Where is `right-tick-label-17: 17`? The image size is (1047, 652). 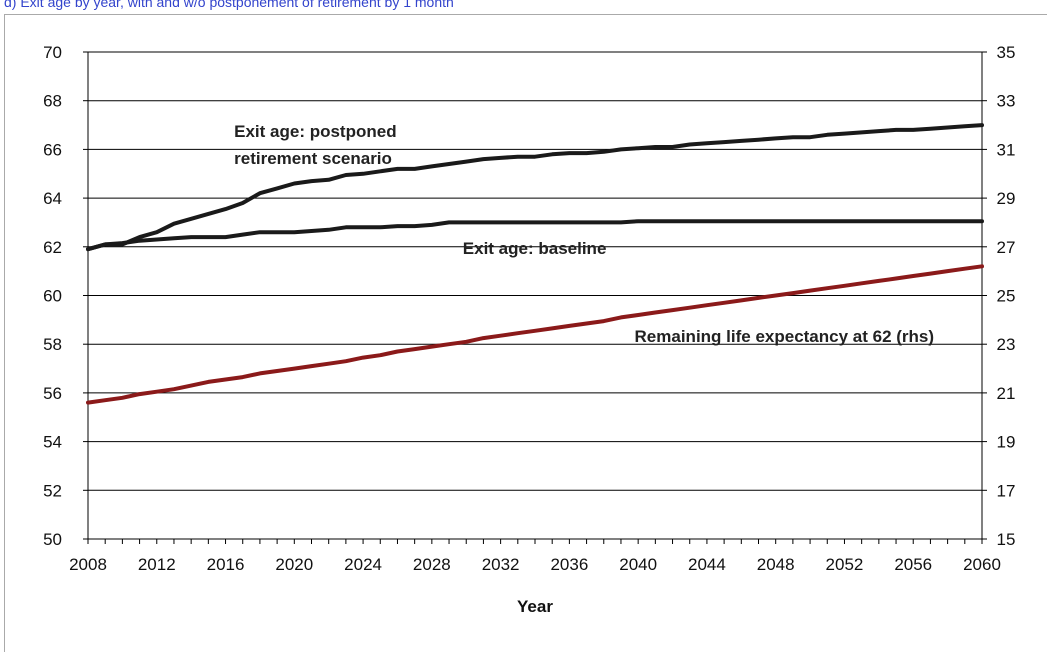 right-tick-label-17: 17 is located at coordinates (1006, 490).